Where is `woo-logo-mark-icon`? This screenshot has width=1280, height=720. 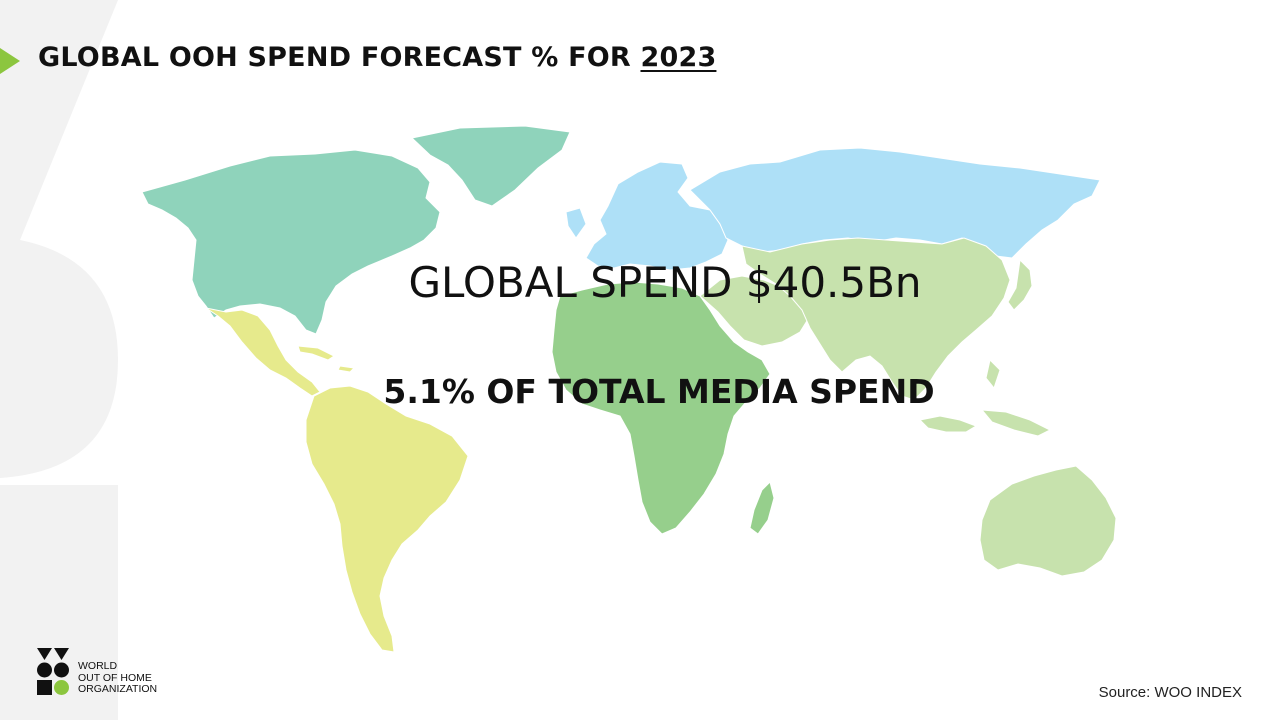
woo-logo-mark-icon is located at coordinates (53, 671).